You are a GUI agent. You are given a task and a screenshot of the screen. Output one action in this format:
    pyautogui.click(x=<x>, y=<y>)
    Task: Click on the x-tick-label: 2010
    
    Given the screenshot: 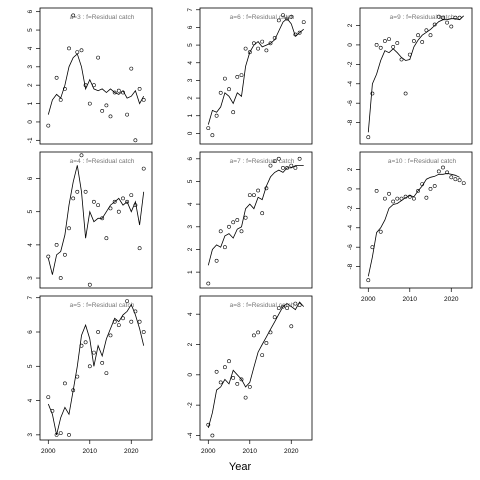 What is the action you would take?
    pyautogui.click(x=410, y=299)
    